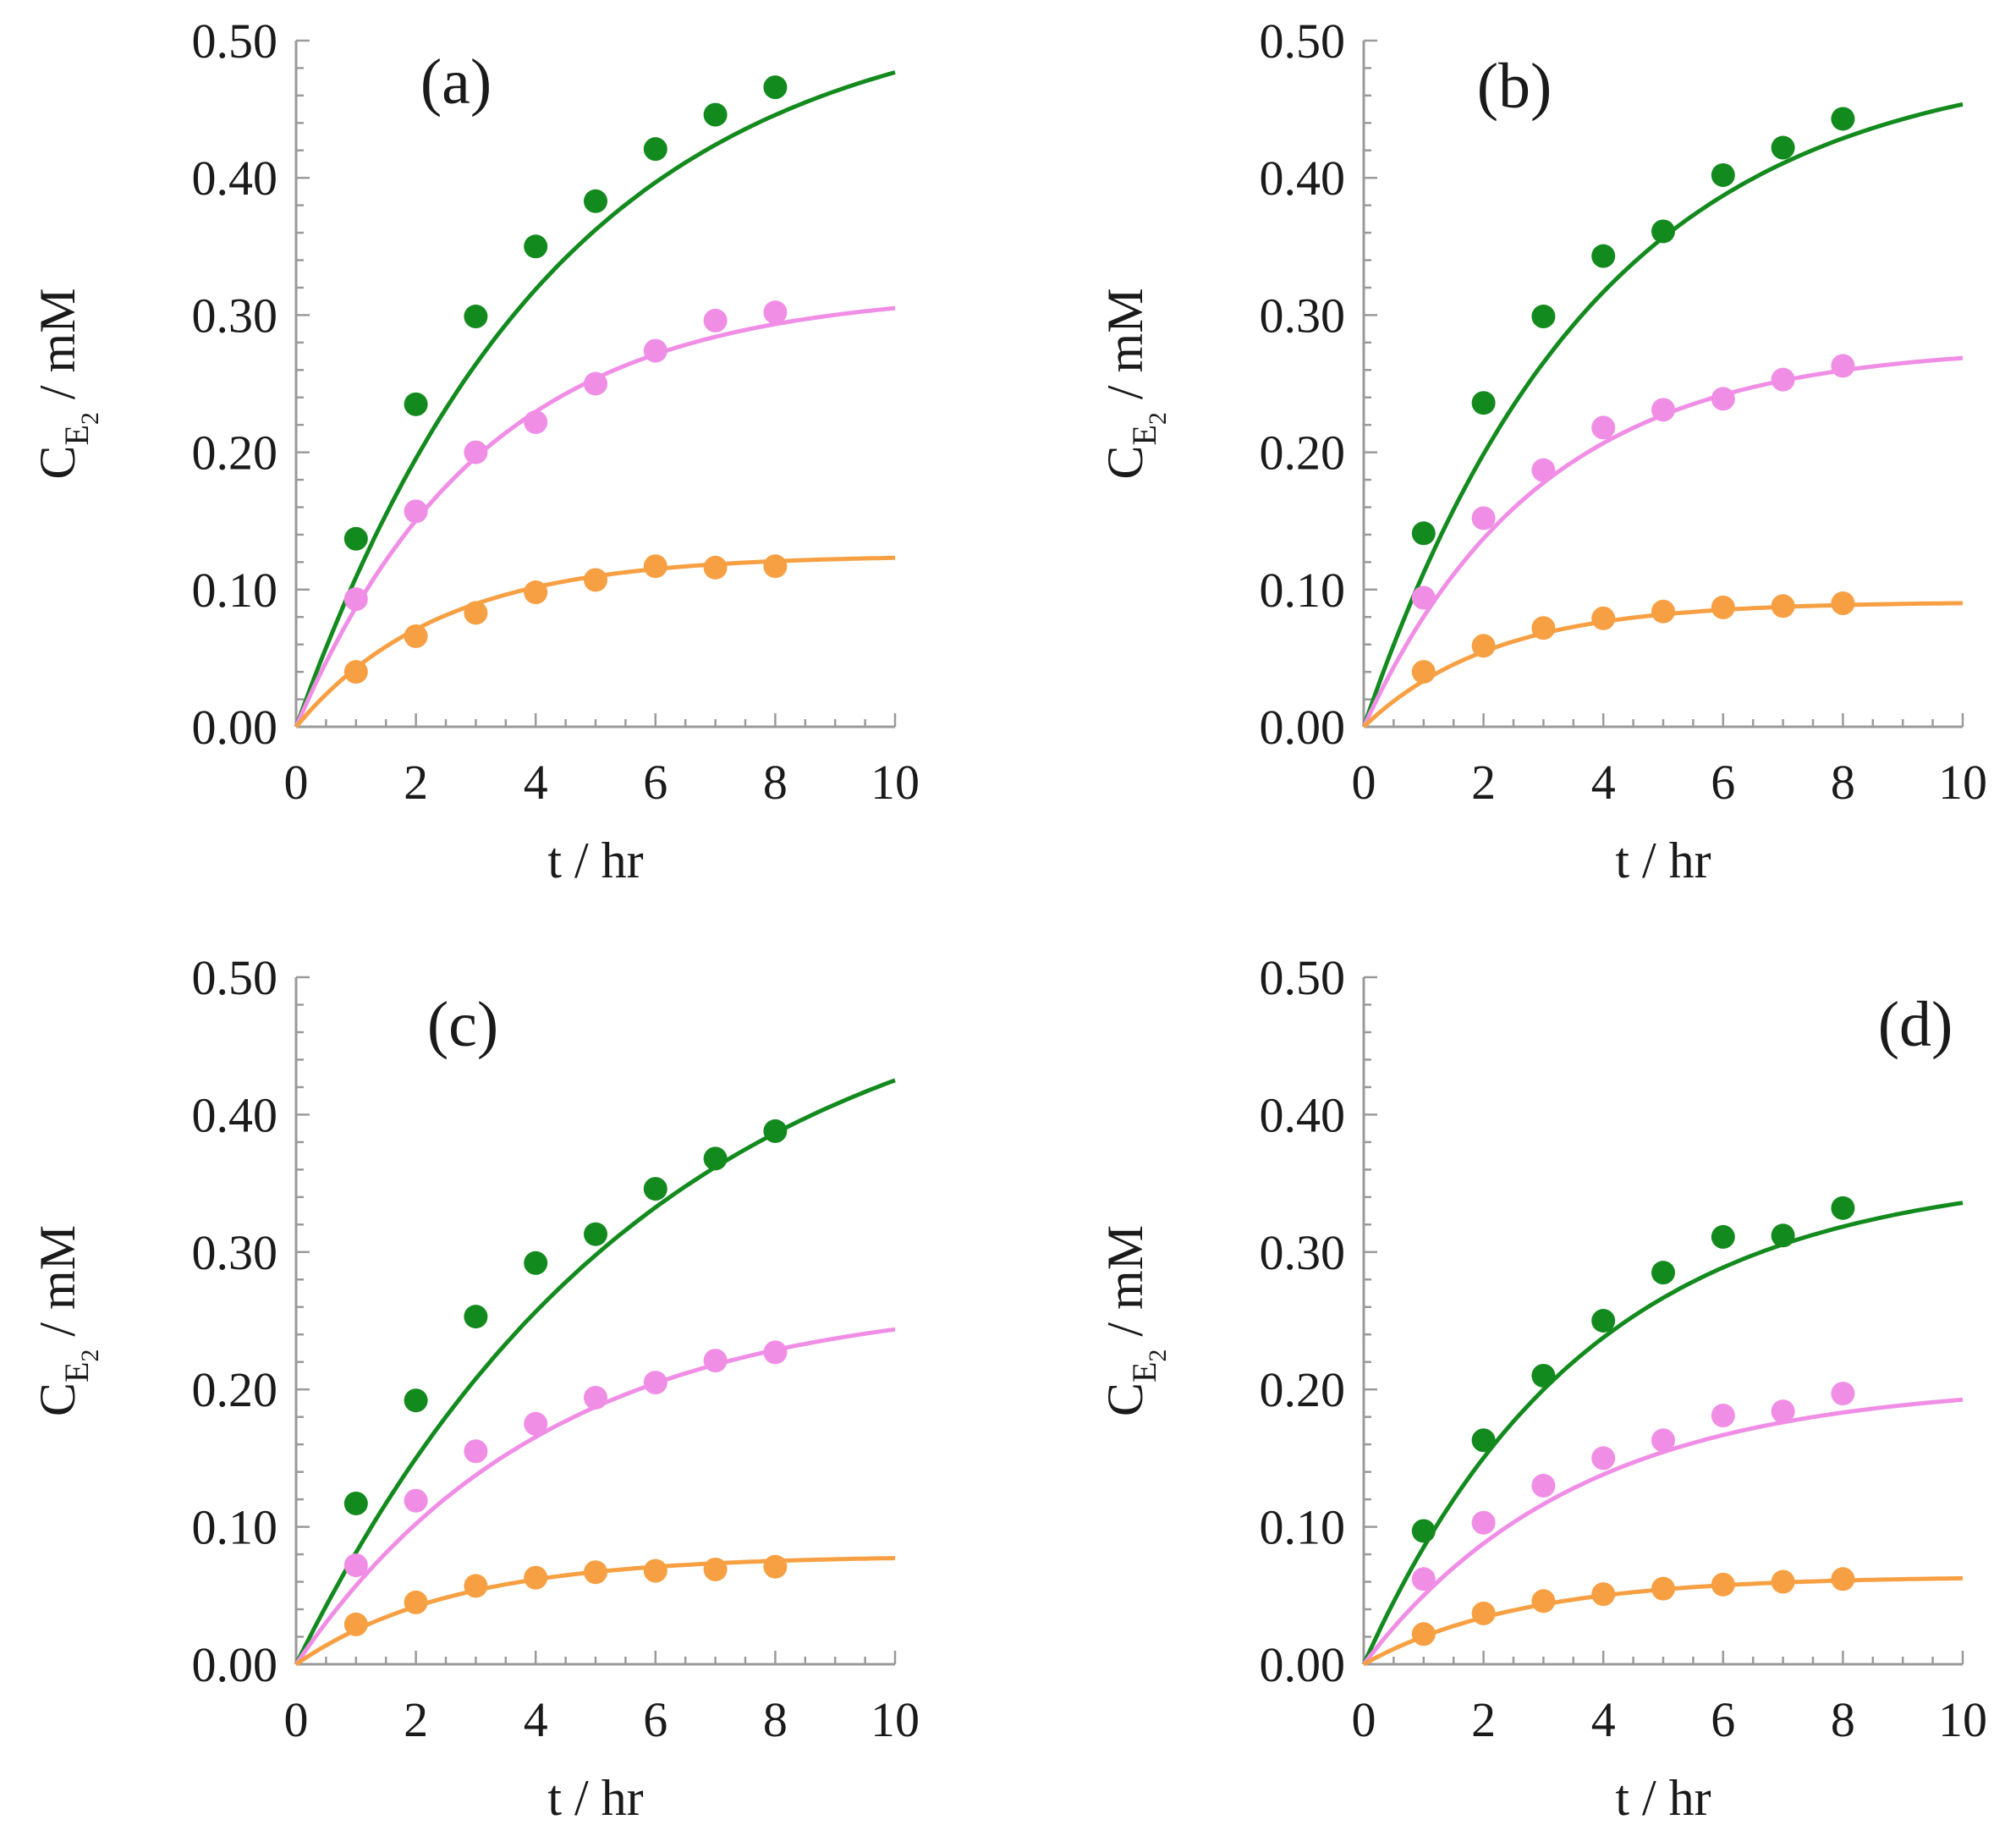  I want to click on y-label-sub: E, so click(77, 1372).